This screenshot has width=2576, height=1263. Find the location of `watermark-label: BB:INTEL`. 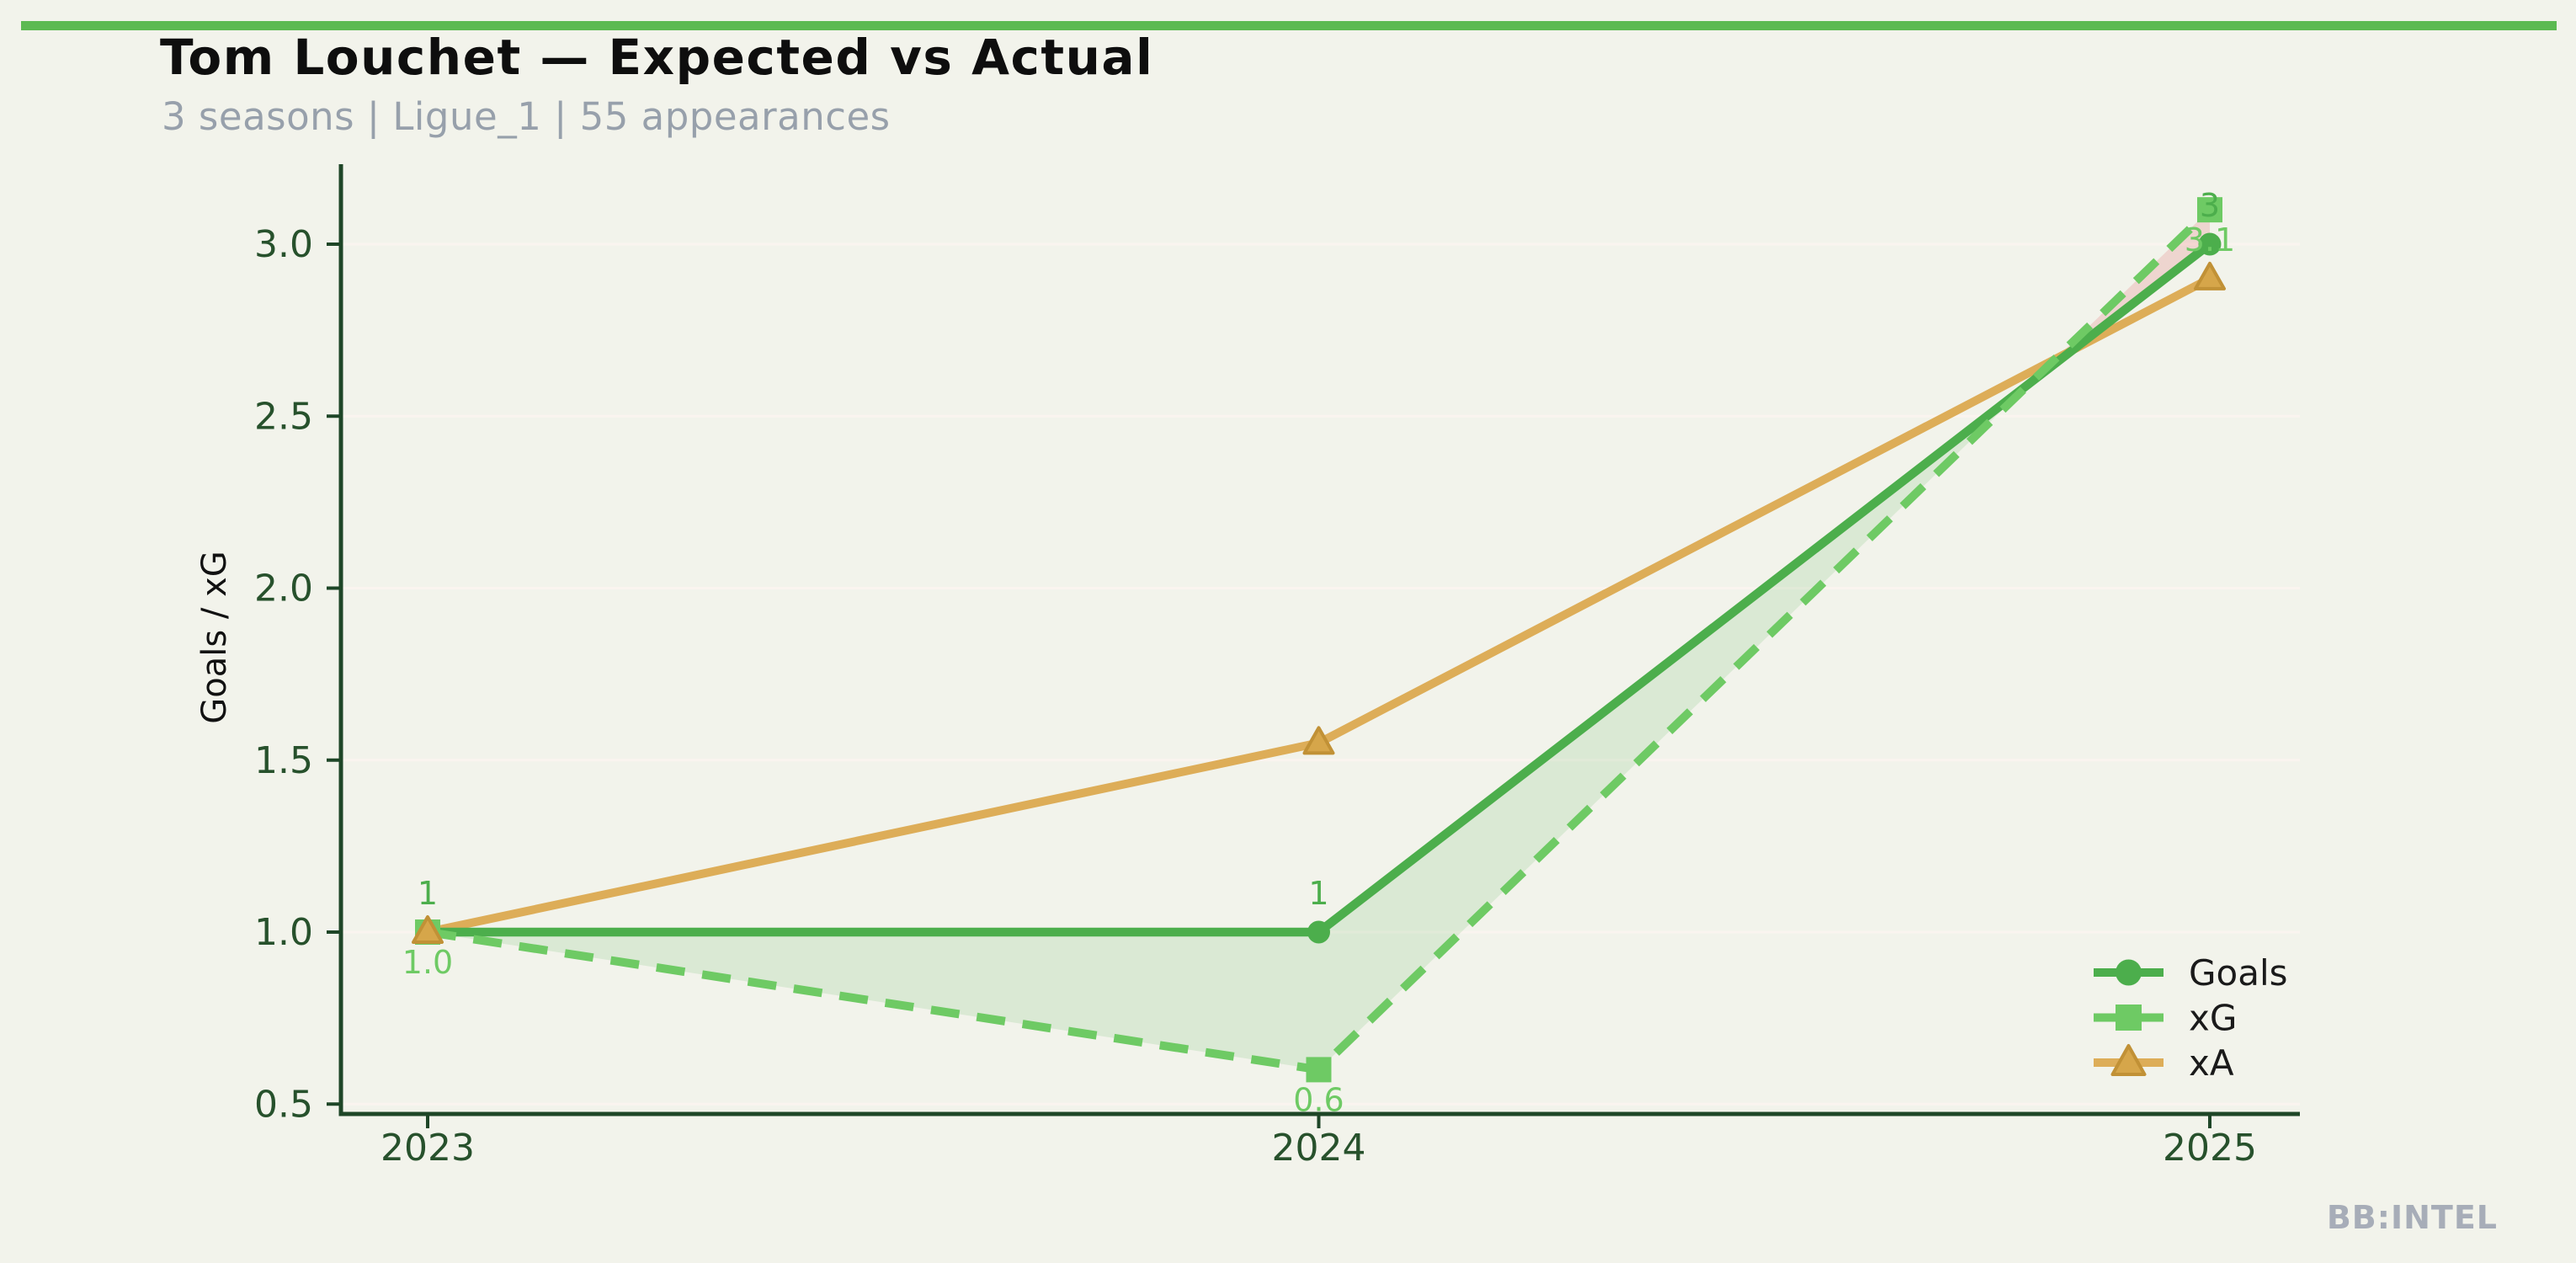

watermark-label: BB:INTEL is located at coordinates (2412, 1217).